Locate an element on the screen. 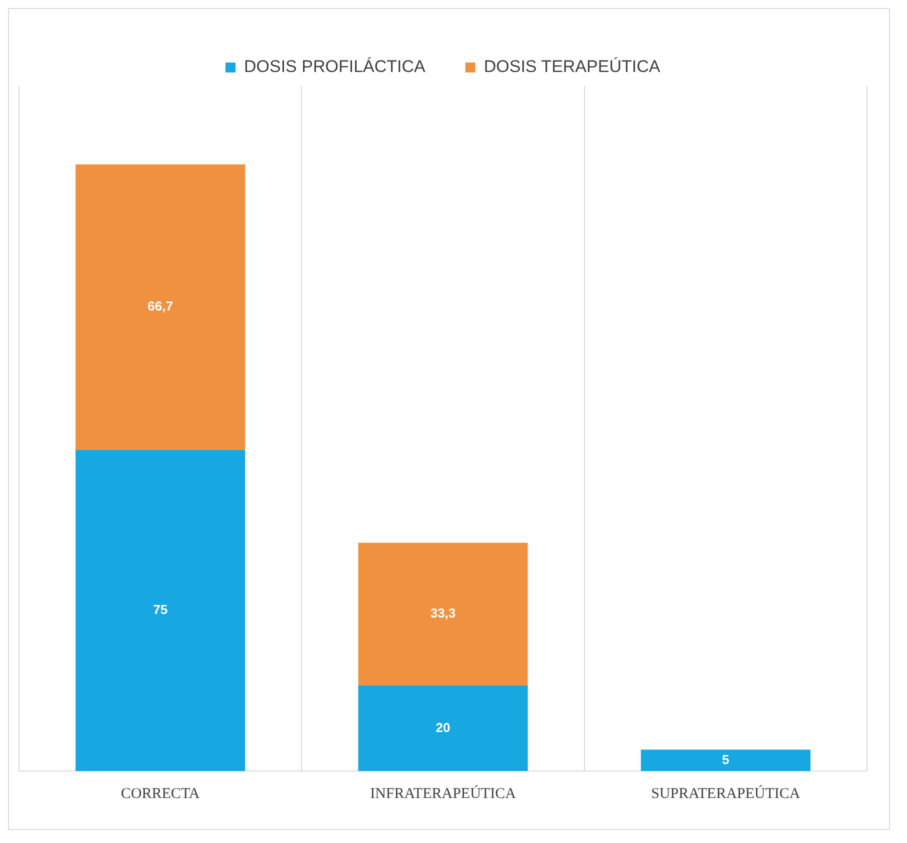  data-label: 66,7 is located at coordinates (160, 306).